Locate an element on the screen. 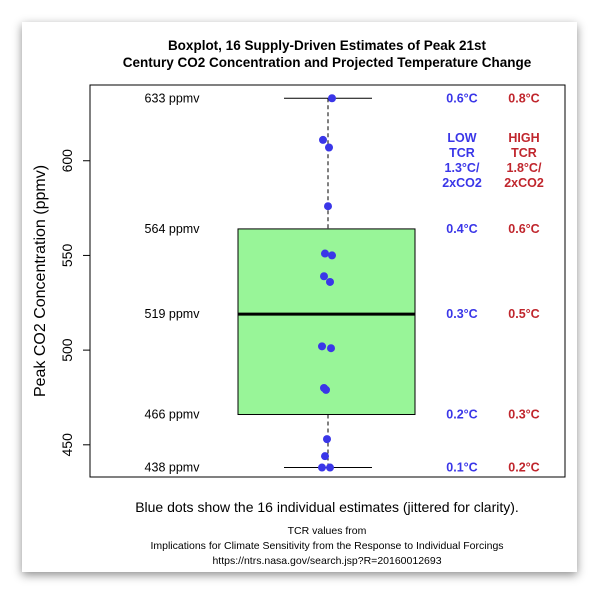 This screenshot has height=600, width=600. low-tcr-value: 0.1°C is located at coordinates (461, 468).